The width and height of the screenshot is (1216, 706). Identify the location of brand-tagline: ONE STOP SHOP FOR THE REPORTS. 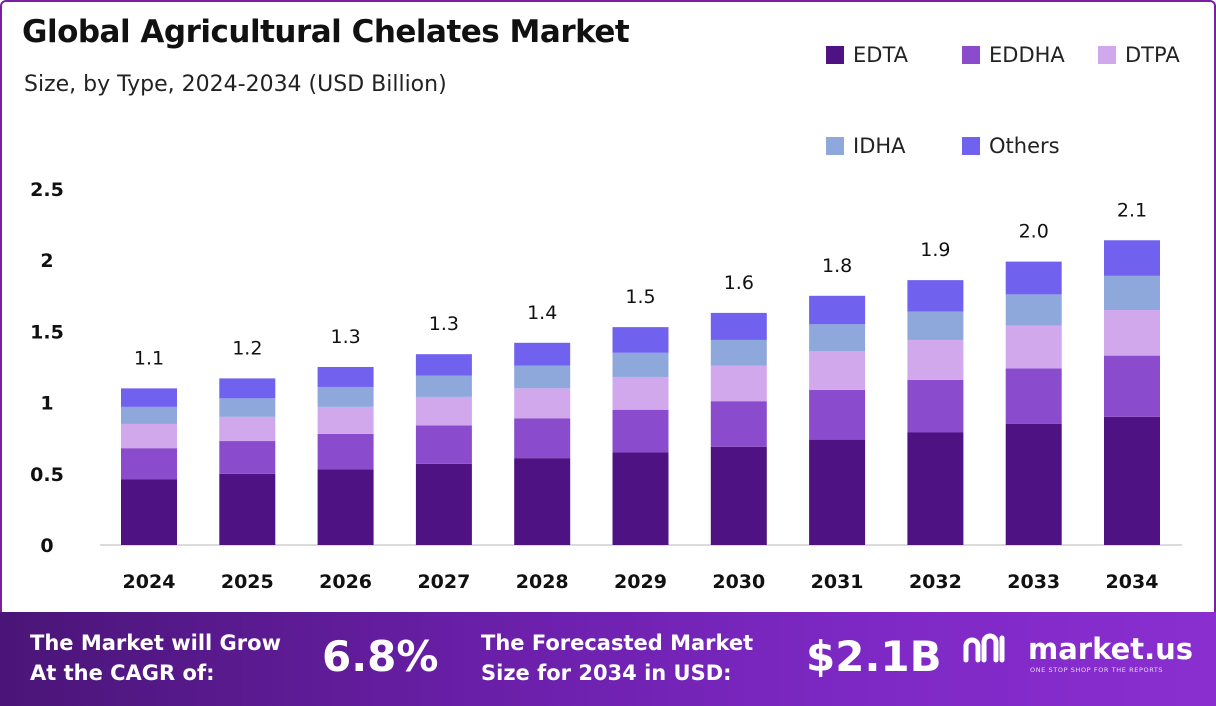
(1097, 670).